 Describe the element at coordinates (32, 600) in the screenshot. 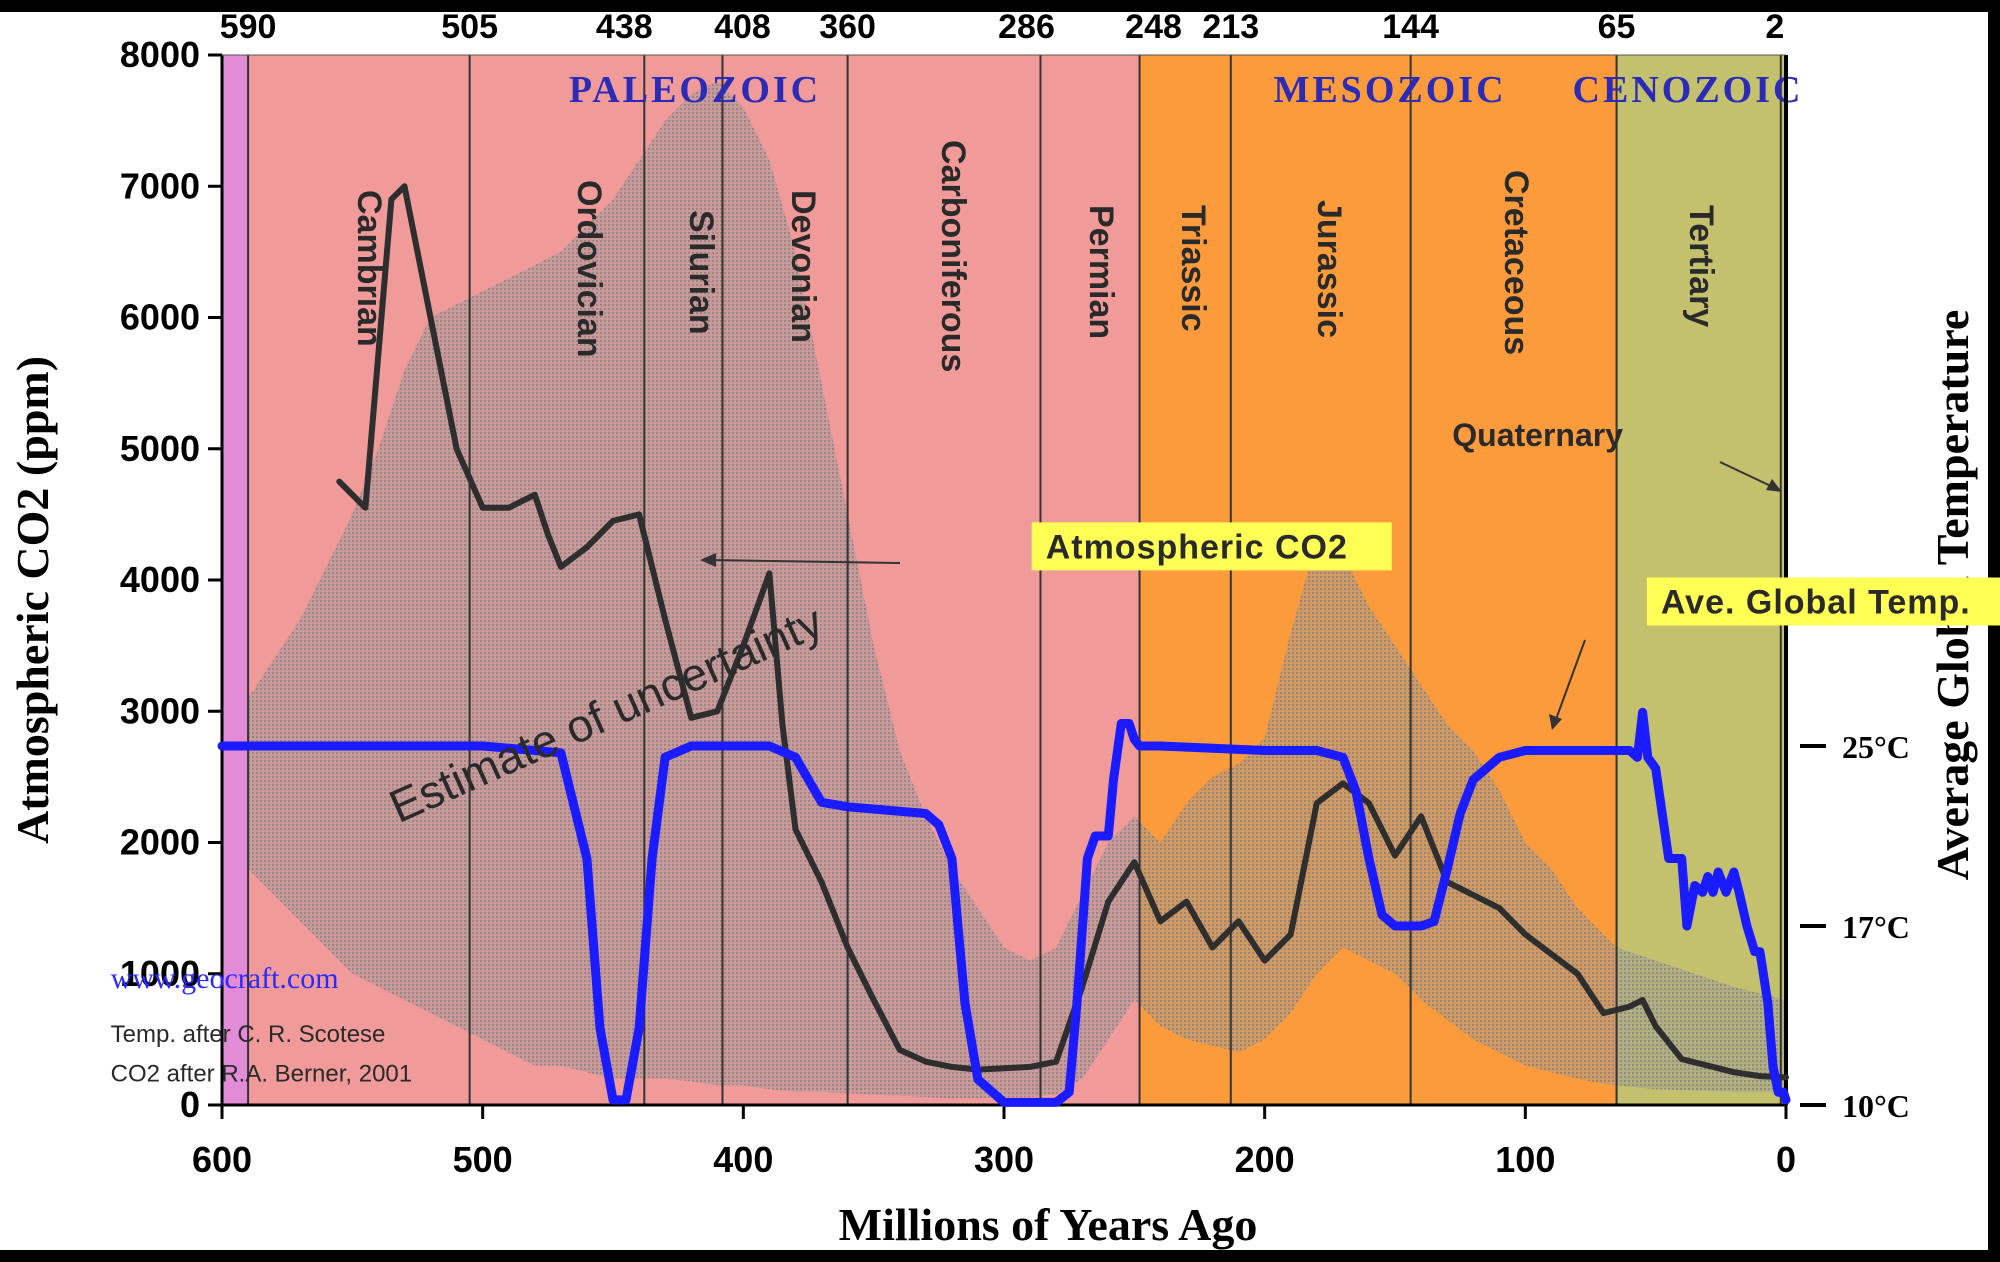

I see `y-axis-title: Atmospheric CO2 (ppm)` at that location.